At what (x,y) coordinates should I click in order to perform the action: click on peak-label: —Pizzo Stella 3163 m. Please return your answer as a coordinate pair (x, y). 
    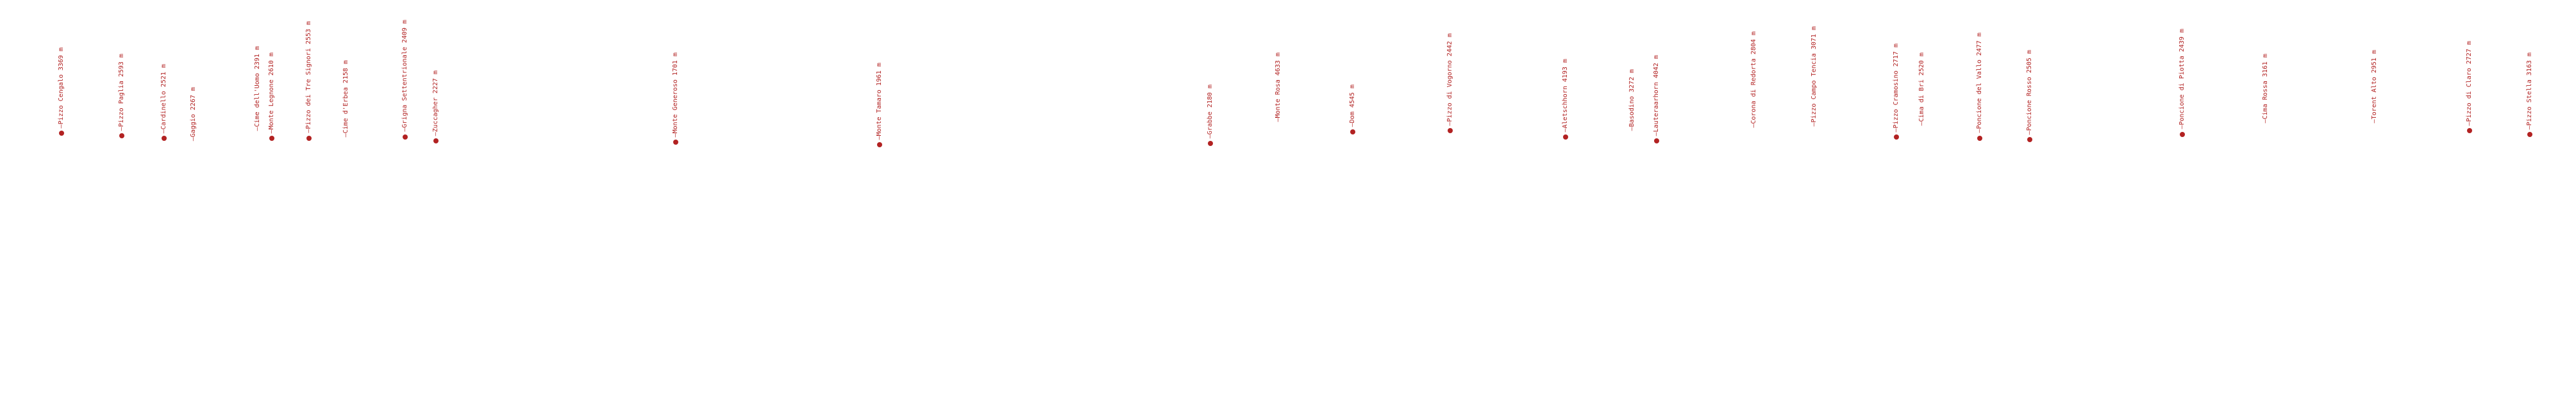
    Looking at the image, I should click on (2529, 91).